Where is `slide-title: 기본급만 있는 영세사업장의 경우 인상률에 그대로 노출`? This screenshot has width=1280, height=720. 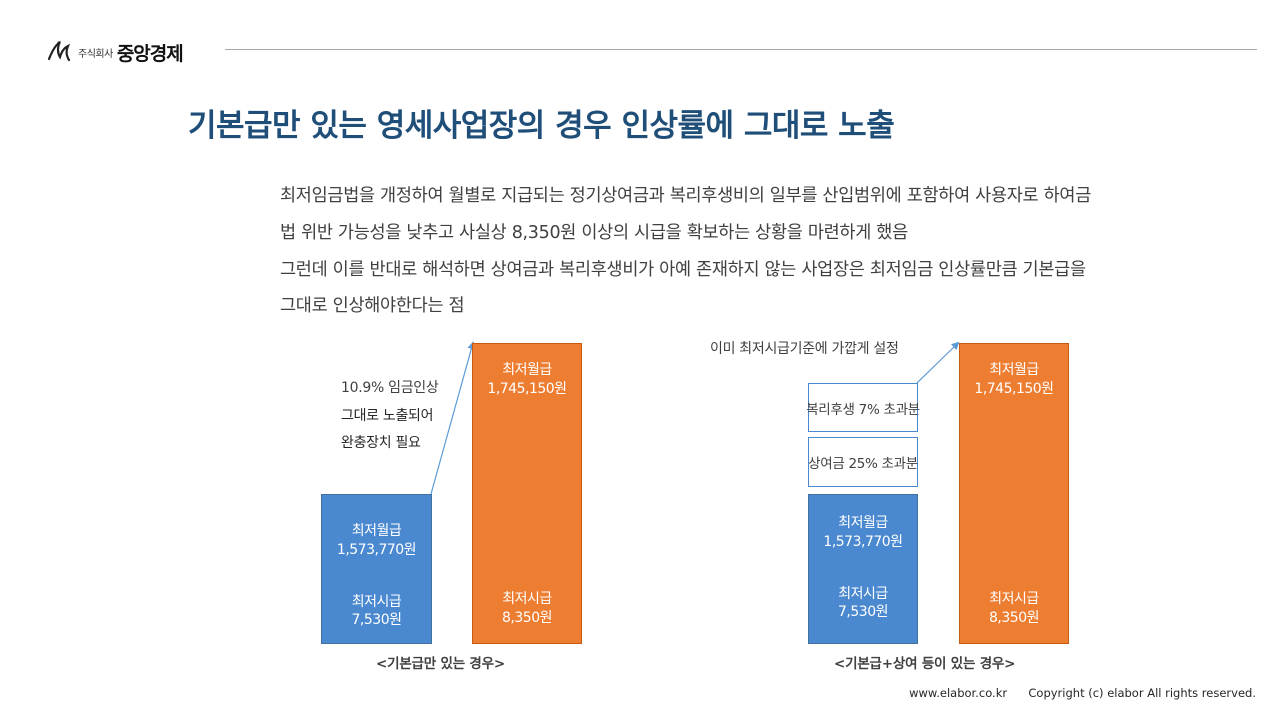
slide-title: 기본급만 있는 영세사업장의 경우 인상률에 그대로 노출 is located at coordinates (541, 126).